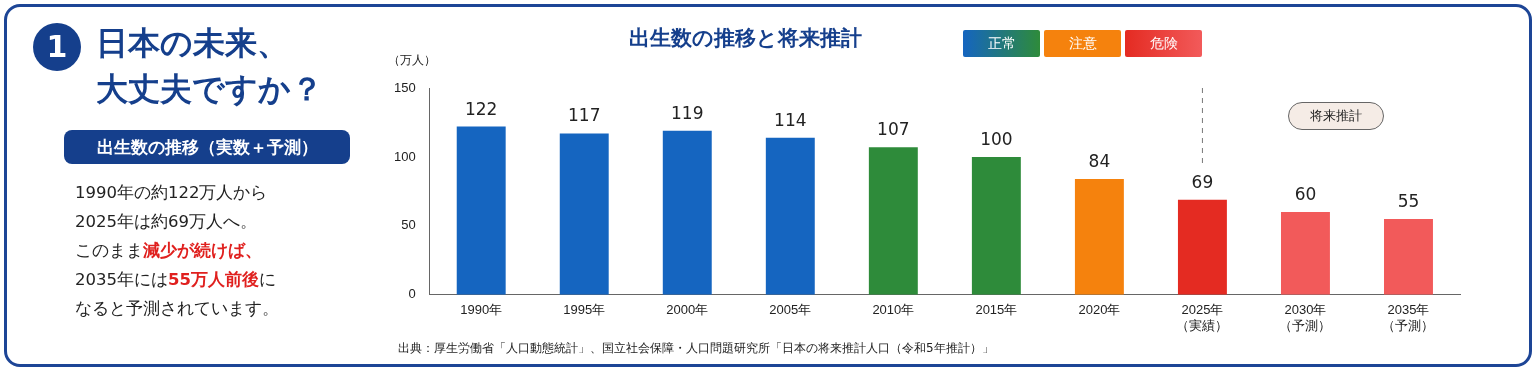  I want to click on x-tick-label: 2025年（実績）, so click(1202, 317).